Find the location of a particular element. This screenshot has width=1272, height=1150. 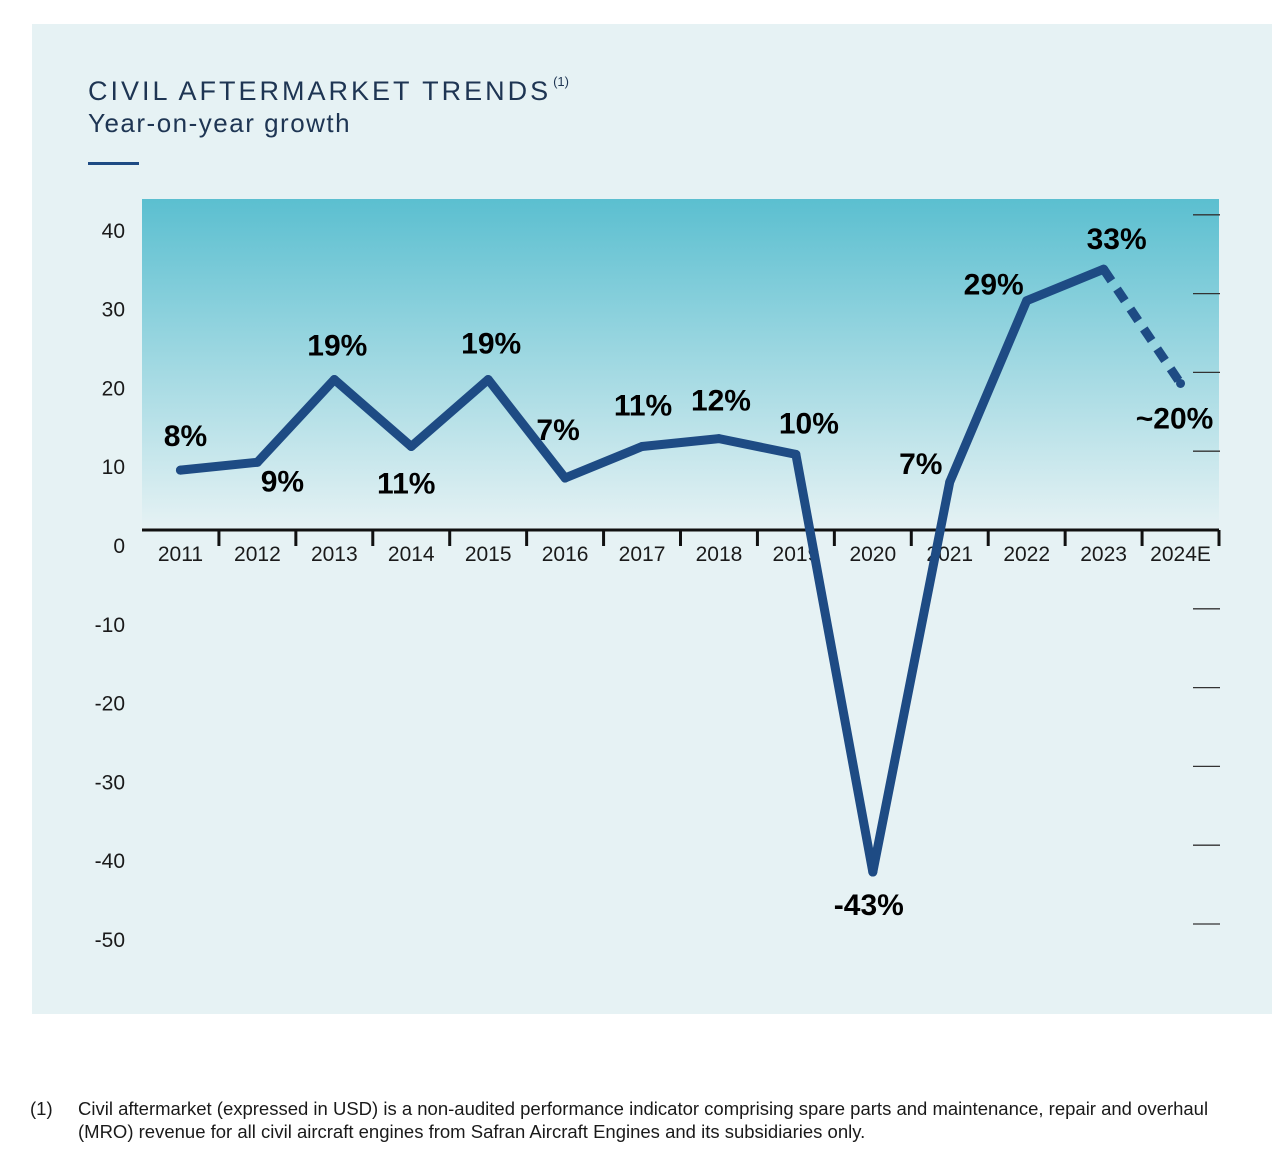

data-label: -43% is located at coordinates (869, 905).